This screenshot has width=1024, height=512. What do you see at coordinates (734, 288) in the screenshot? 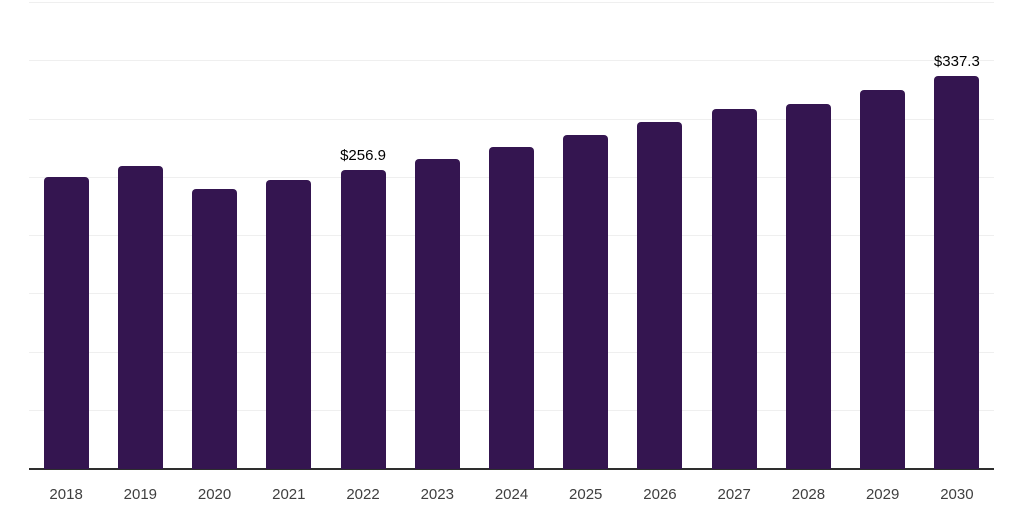
I see `bar-2027` at bounding box center [734, 288].